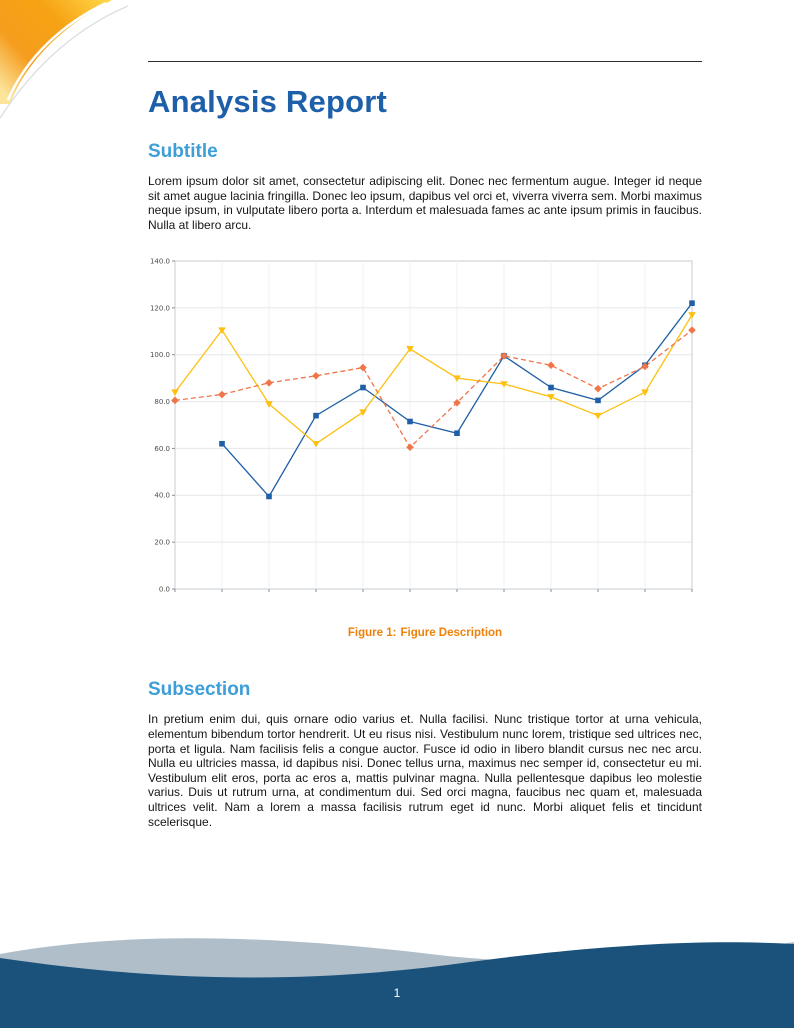 The width and height of the screenshot is (794, 1028). I want to click on figure-caption-text: Figure Description, so click(451, 633).